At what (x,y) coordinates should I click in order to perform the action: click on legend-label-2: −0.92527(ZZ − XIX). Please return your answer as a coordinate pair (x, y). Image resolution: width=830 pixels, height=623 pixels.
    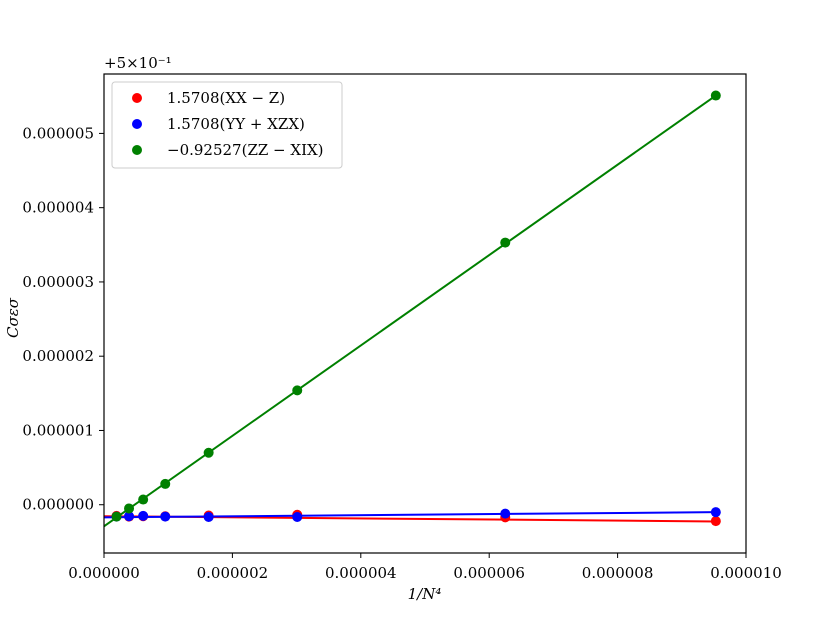
    Looking at the image, I should click on (245, 150).